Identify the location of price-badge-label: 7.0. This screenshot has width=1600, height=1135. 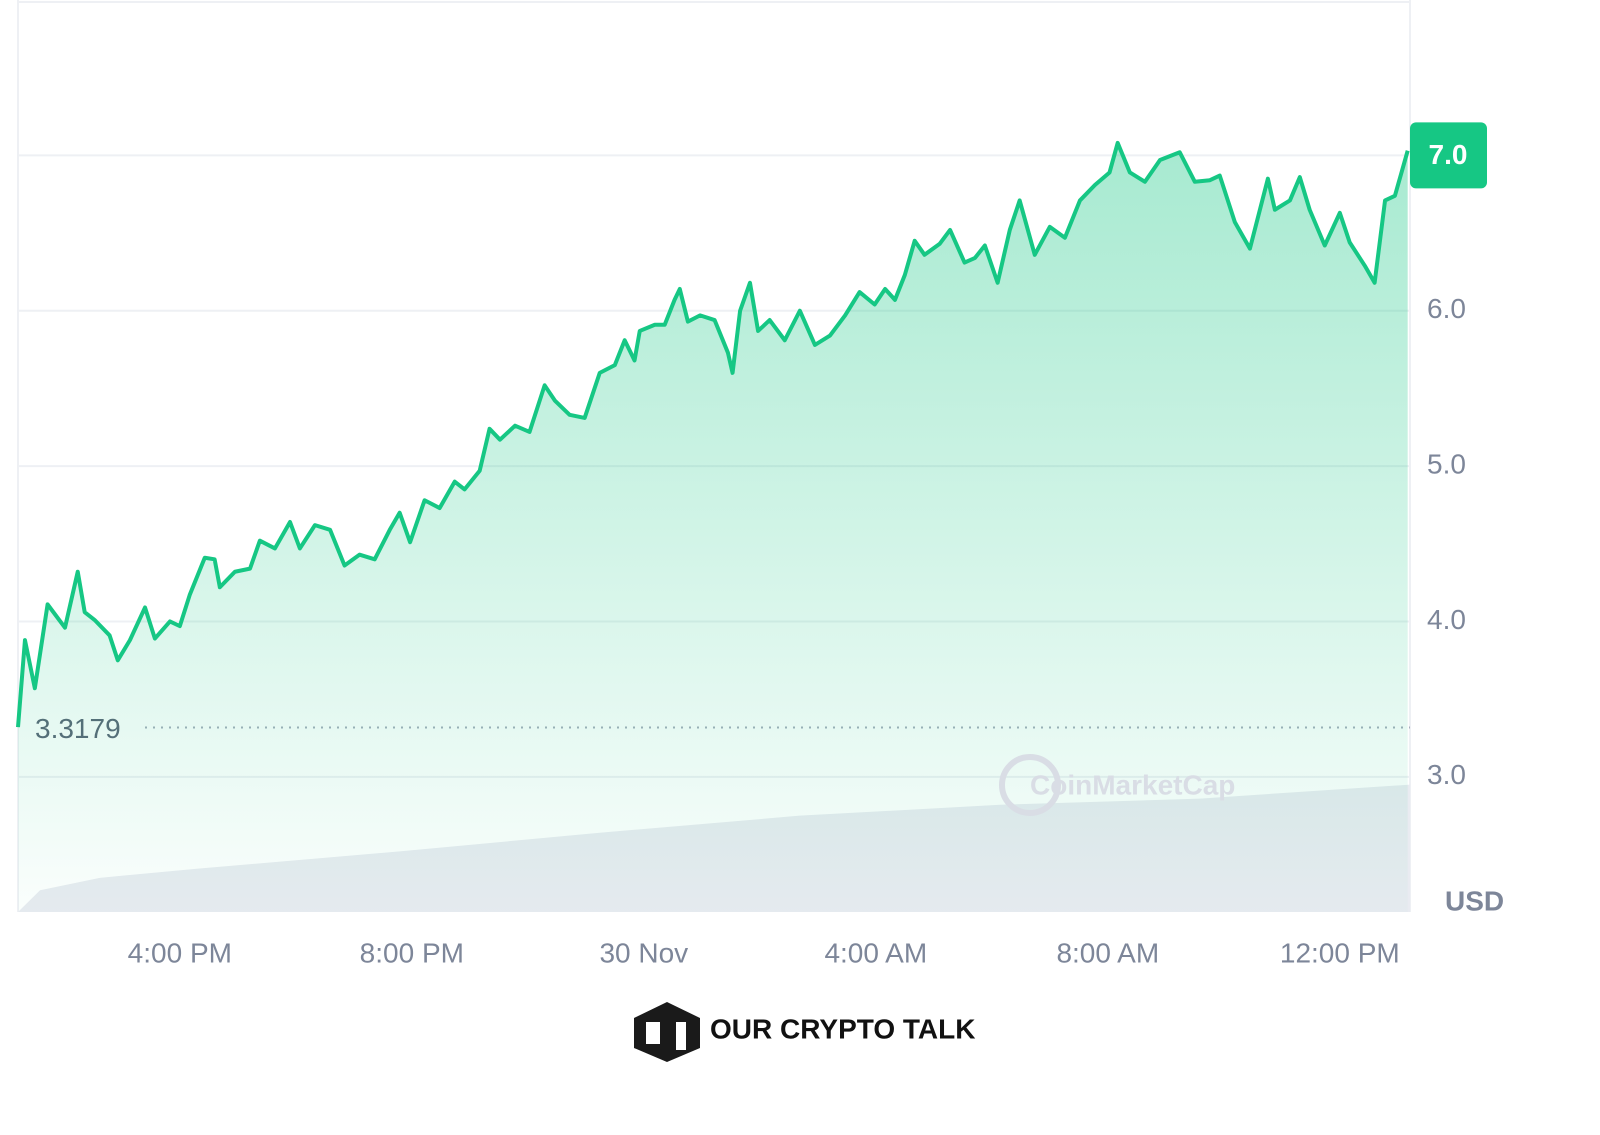
(1448, 154).